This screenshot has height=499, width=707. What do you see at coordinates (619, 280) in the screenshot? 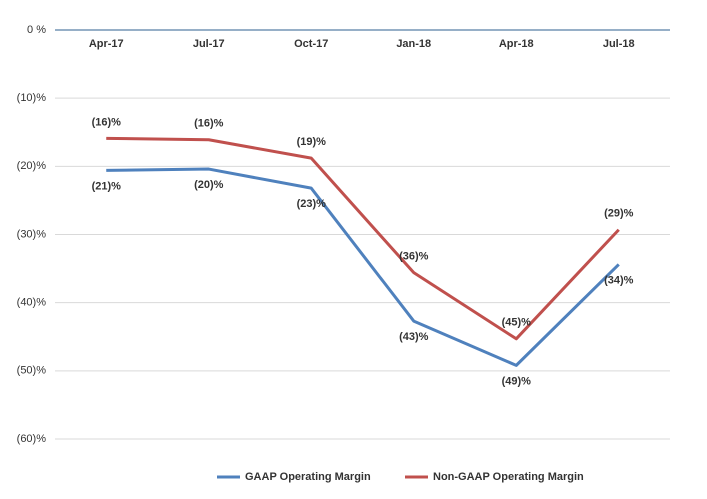
I see `data-label: (34)%` at bounding box center [619, 280].